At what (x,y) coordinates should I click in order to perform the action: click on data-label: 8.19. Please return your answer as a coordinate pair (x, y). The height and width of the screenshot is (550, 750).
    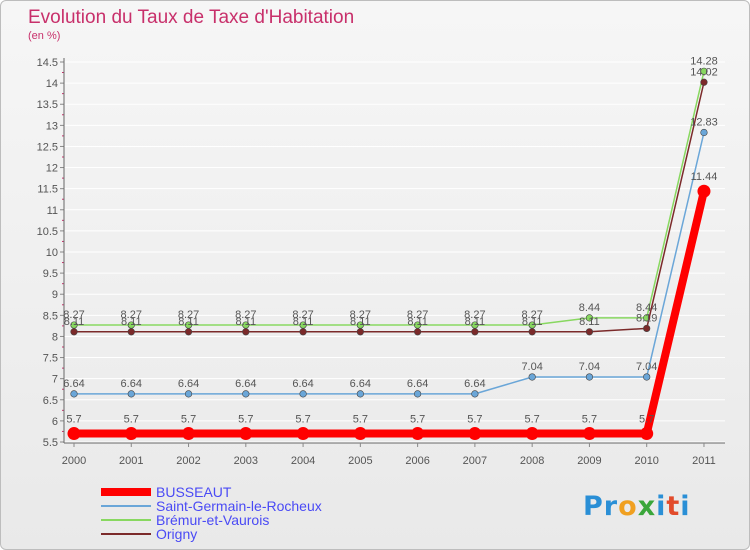
    Looking at the image, I should click on (646, 318).